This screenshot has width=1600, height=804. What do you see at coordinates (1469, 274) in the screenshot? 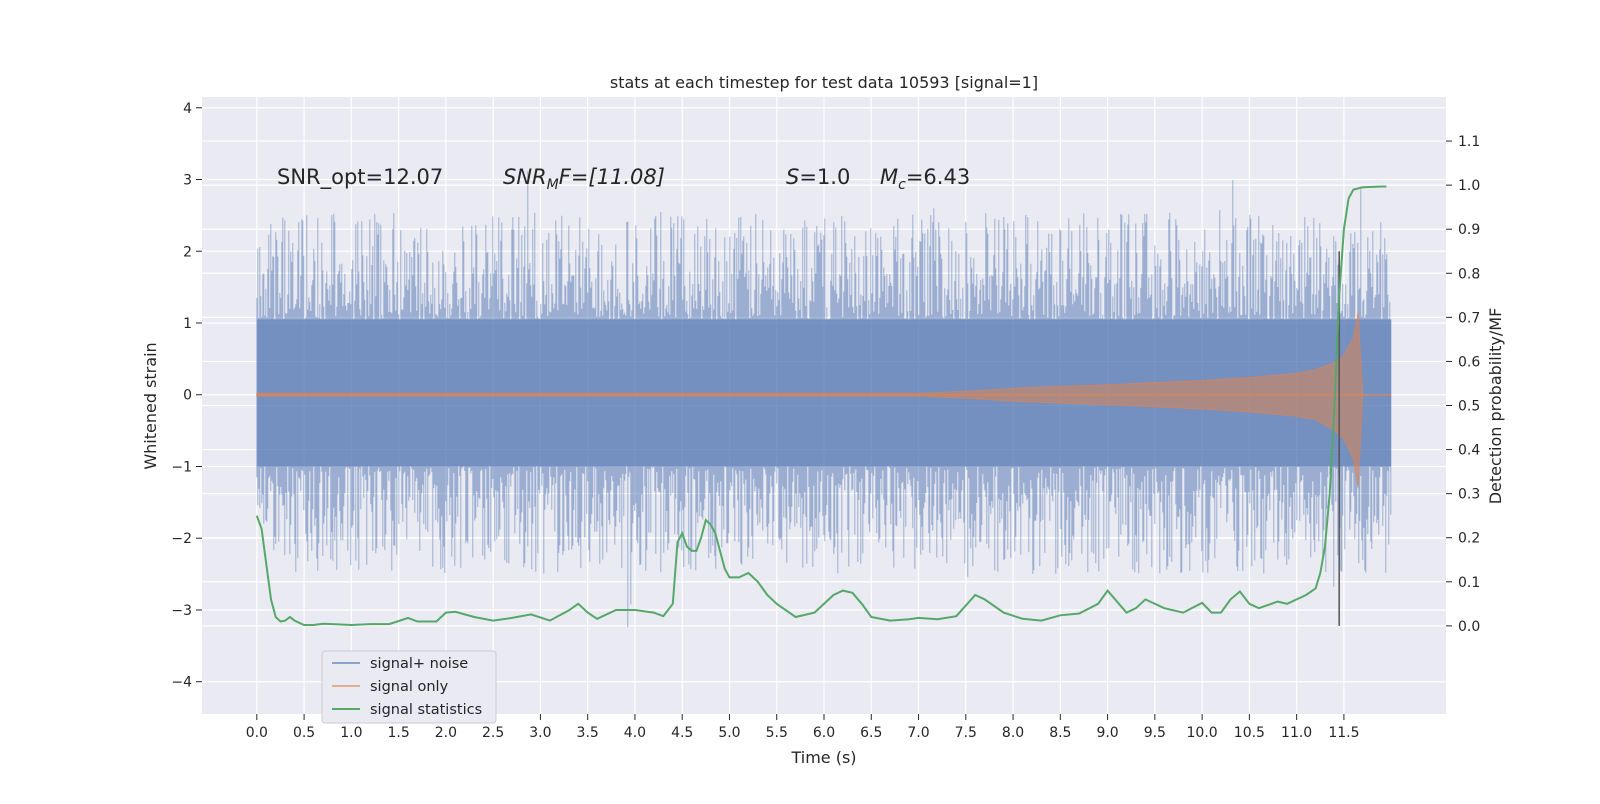
I see `y-right-tick-label: 0.8` at bounding box center [1469, 274].